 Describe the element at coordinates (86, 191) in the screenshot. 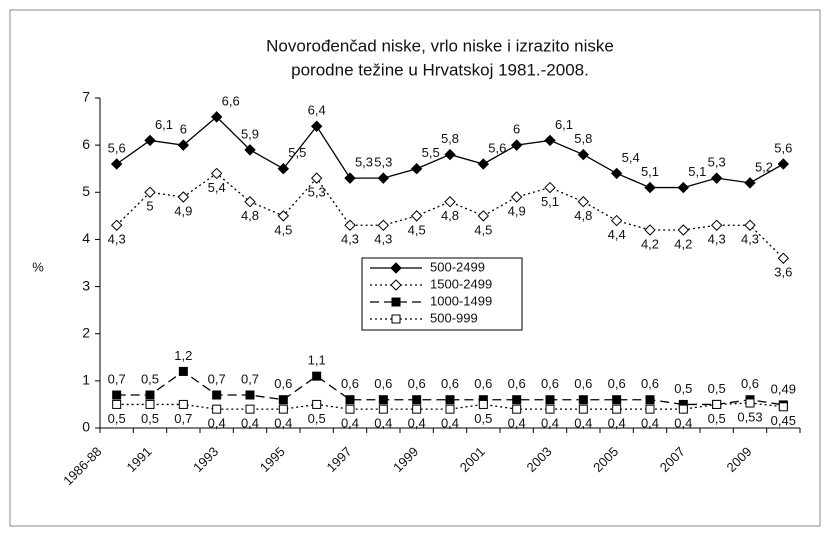

I see `y-tick-label: 5` at that location.